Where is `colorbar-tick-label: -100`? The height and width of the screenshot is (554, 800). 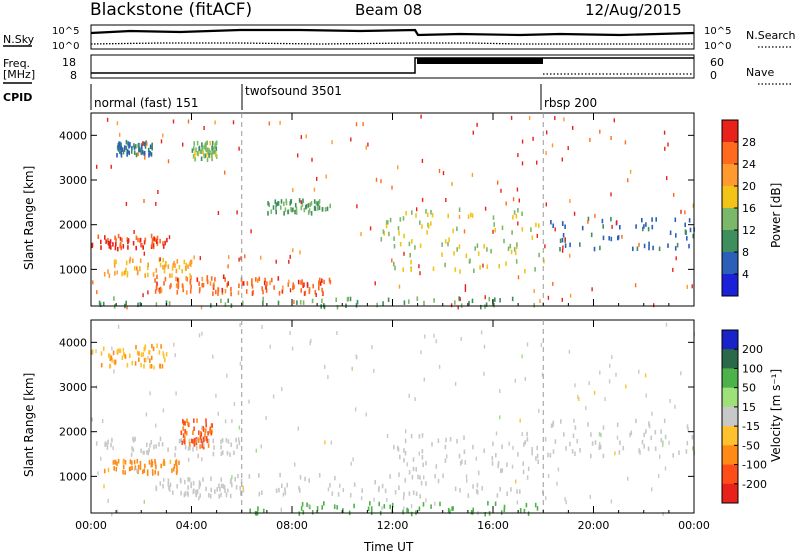 colorbar-tick-label: -100 is located at coordinates (754, 465).